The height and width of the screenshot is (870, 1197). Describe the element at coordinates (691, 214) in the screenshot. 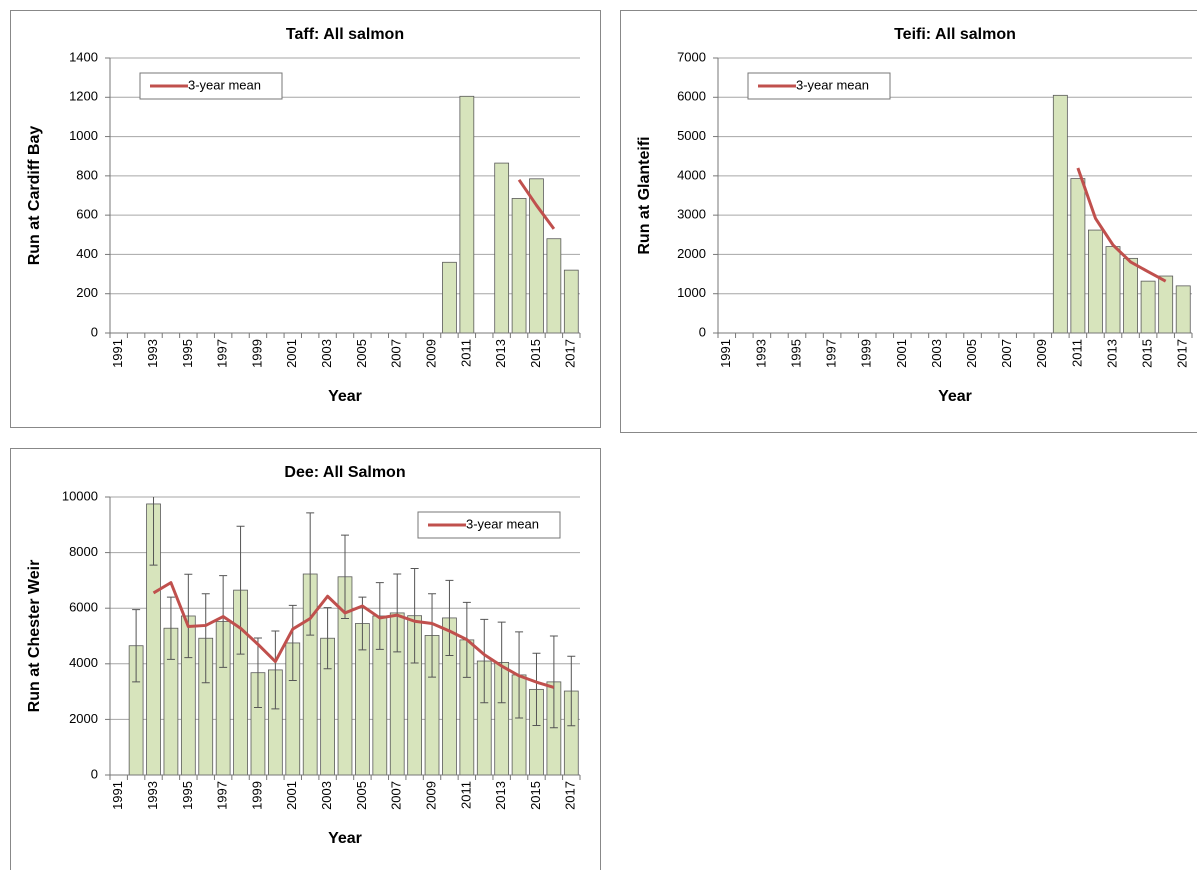

I see `y-tick-label: 3000` at that location.